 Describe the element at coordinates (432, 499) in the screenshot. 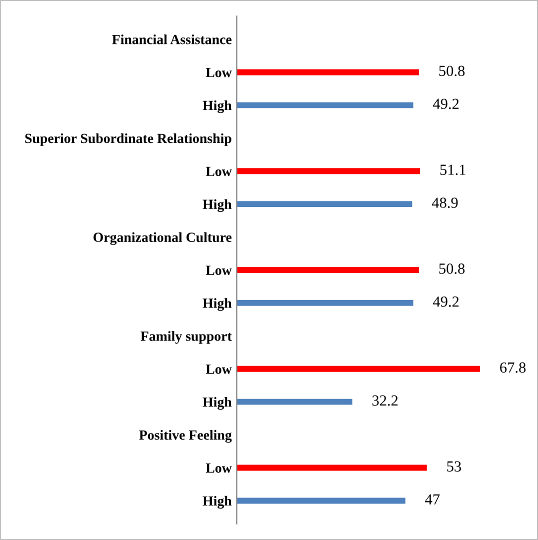

I see `data-label: 47` at that location.